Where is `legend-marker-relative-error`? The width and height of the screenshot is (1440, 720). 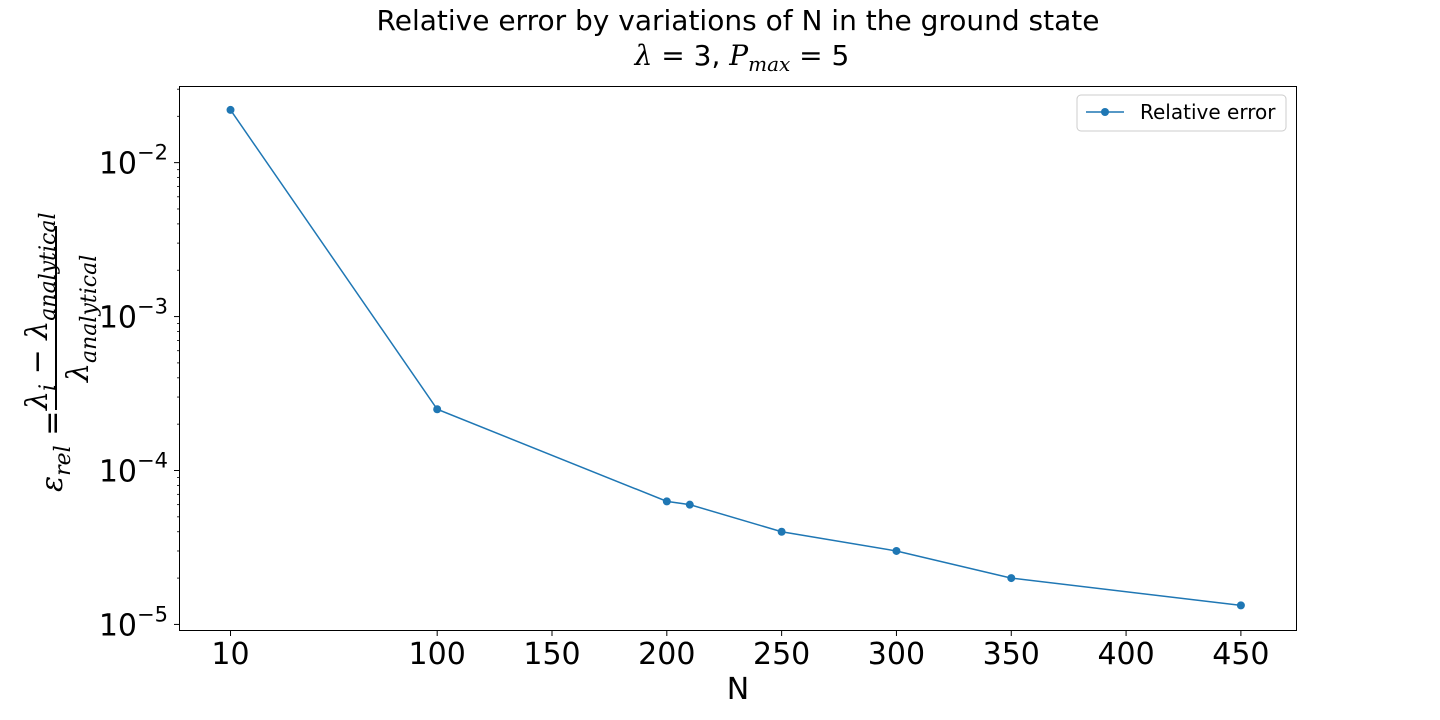
legend-marker-relative-error is located at coordinates (1105, 112).